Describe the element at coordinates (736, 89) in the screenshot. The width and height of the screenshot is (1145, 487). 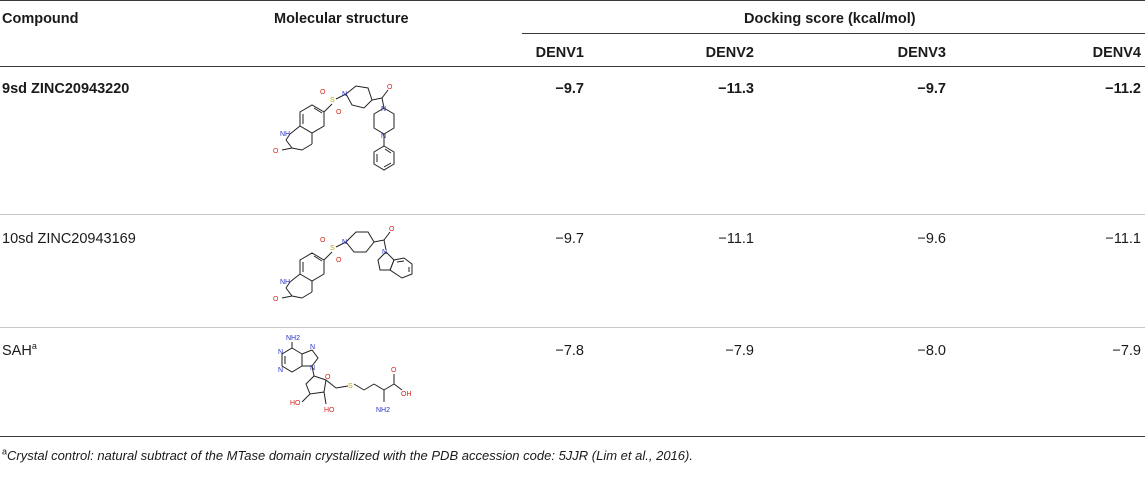
I see `row1-denv2: −11.3` at that location.